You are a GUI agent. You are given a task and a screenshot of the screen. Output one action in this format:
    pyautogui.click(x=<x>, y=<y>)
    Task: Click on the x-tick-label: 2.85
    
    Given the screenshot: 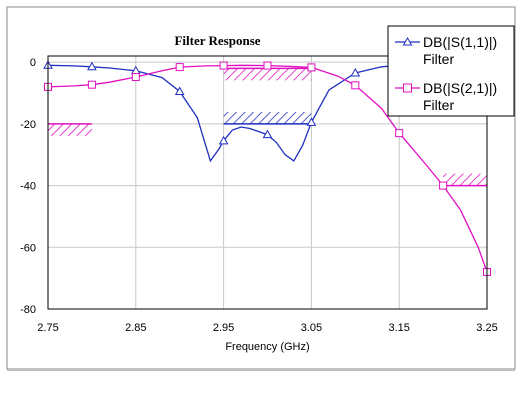 What is the action you would take?
    pyautogui.click(x=135, y=328)
    